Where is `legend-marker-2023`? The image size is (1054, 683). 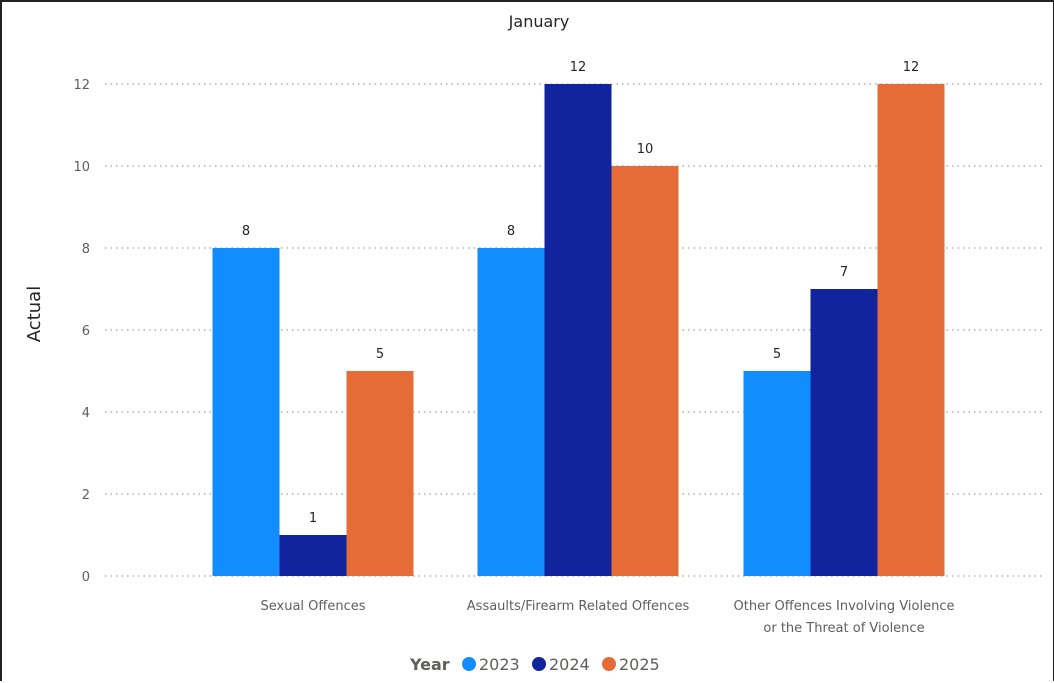
legend-marker-2023 is located at coordinates (469, 664).